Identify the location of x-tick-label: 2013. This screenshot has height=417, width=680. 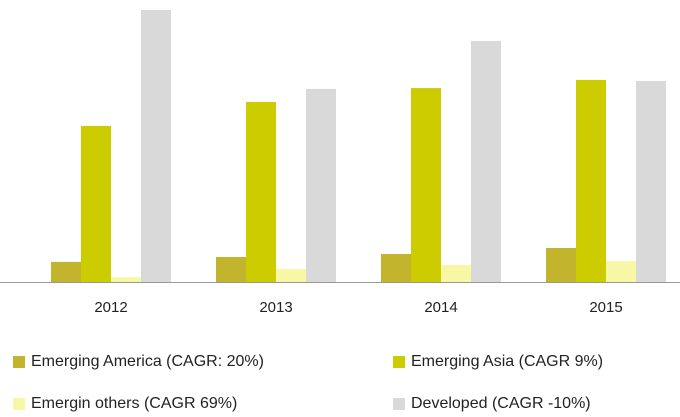
(275, 307).